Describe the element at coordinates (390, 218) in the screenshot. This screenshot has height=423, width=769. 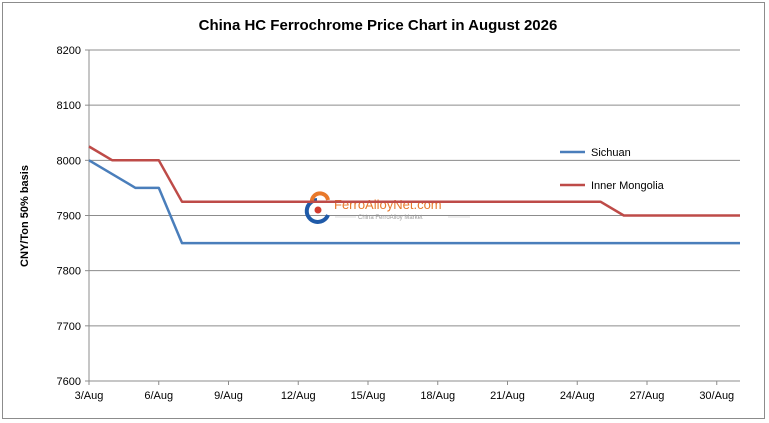
I see `watermark-tagline: China FerroAlloy Market` at that location.